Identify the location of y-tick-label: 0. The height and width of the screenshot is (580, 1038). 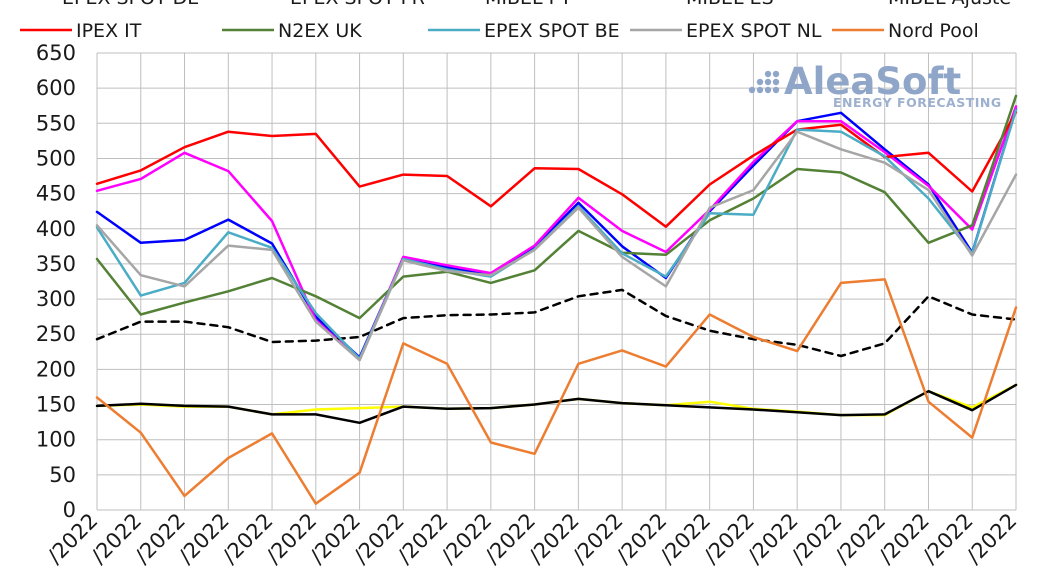
(69, 510).